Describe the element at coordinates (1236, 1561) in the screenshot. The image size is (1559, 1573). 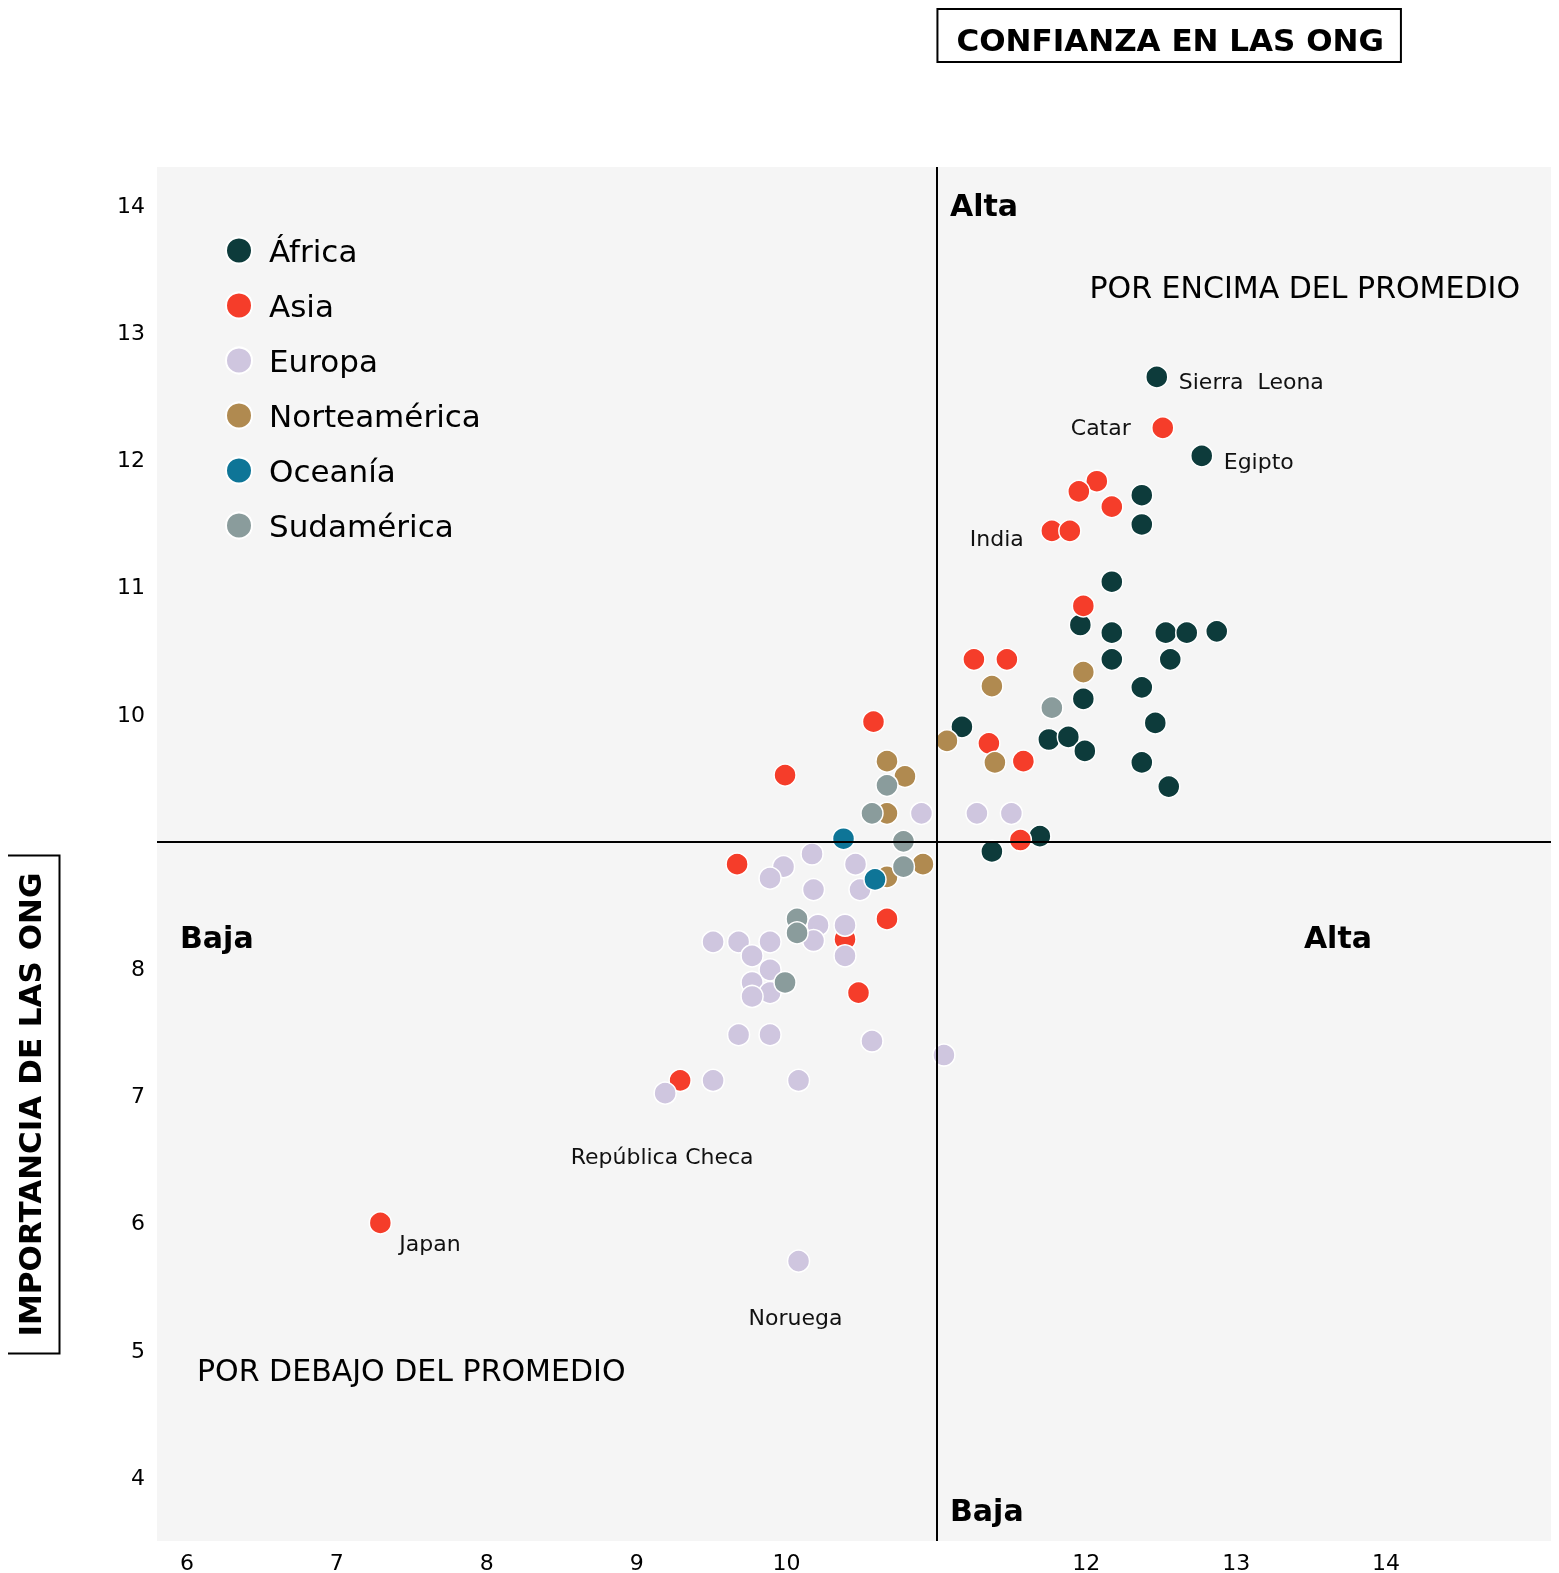
I see `x-tick-label: 13` at that location.